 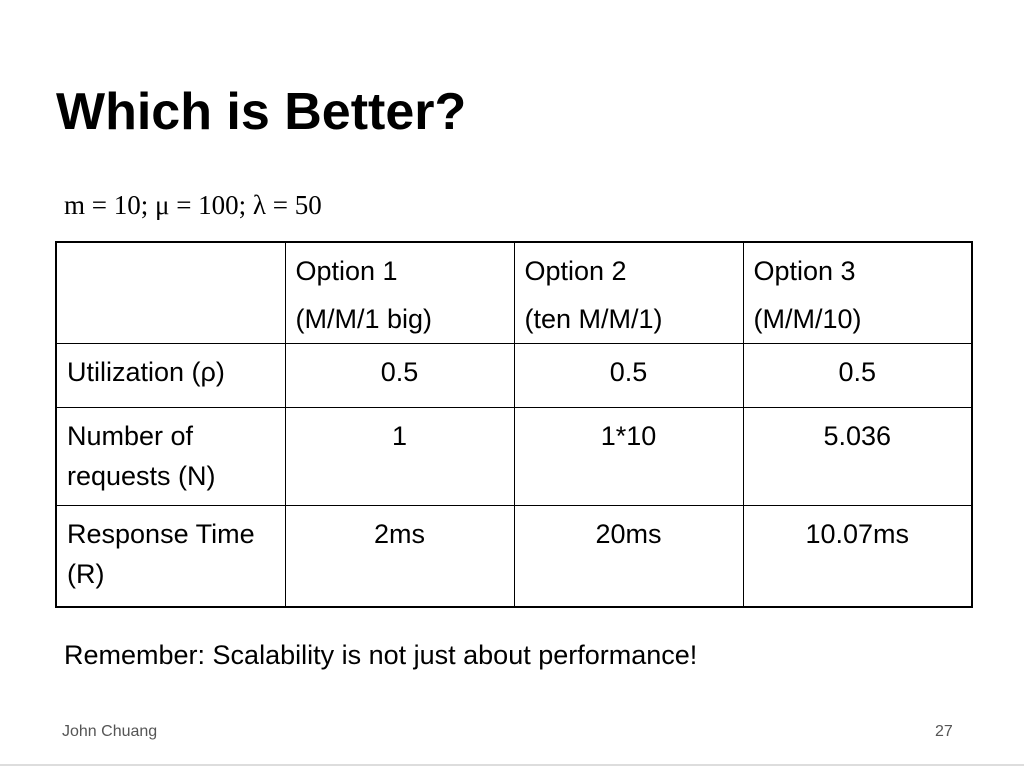 I want to click on header-cell: Option 1 (M/M/1 big), so click(x=399, y=292).